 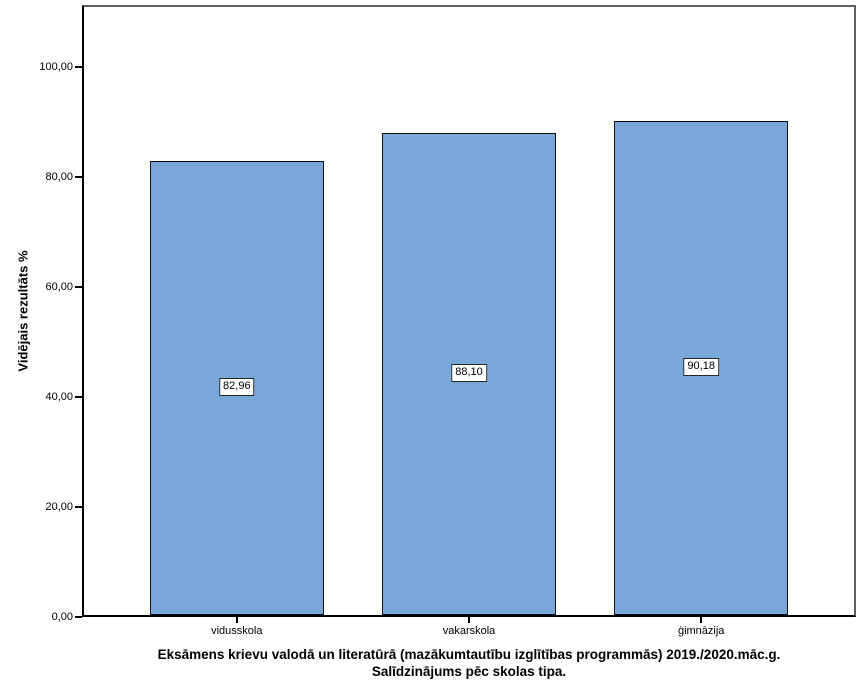 I want to click on y-tick-label: 100,00, so click(x=56, y=66).